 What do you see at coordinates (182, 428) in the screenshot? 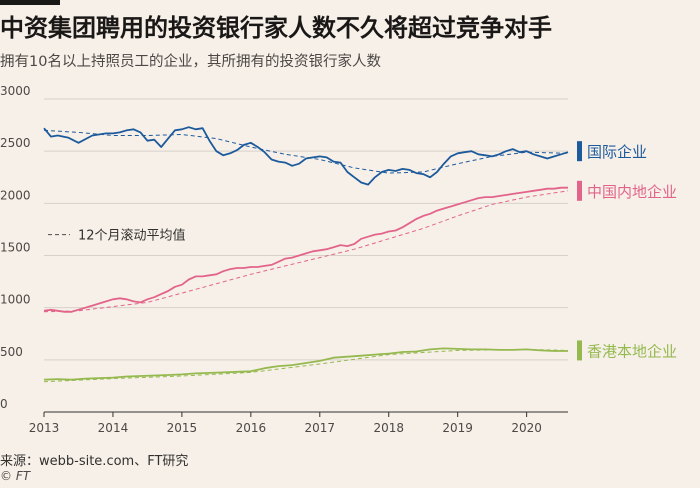
I see `x-tick-label: 2015` at bounding box center [182, 428].